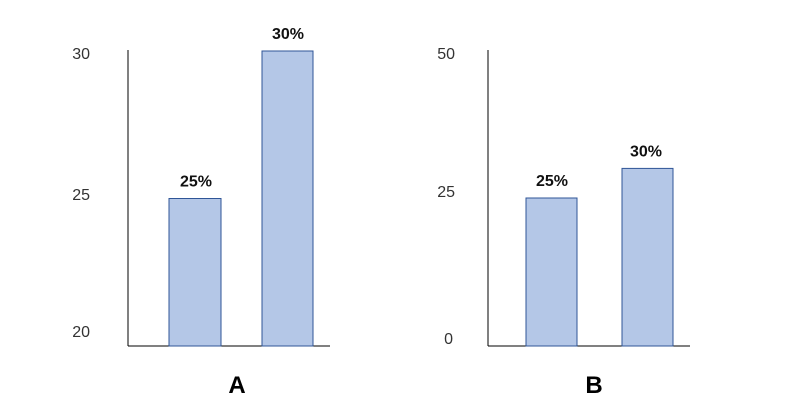  Describe the element at coordinates (196, 182) in the screenshot. I see `data-label-a-1: 25%` at that location.